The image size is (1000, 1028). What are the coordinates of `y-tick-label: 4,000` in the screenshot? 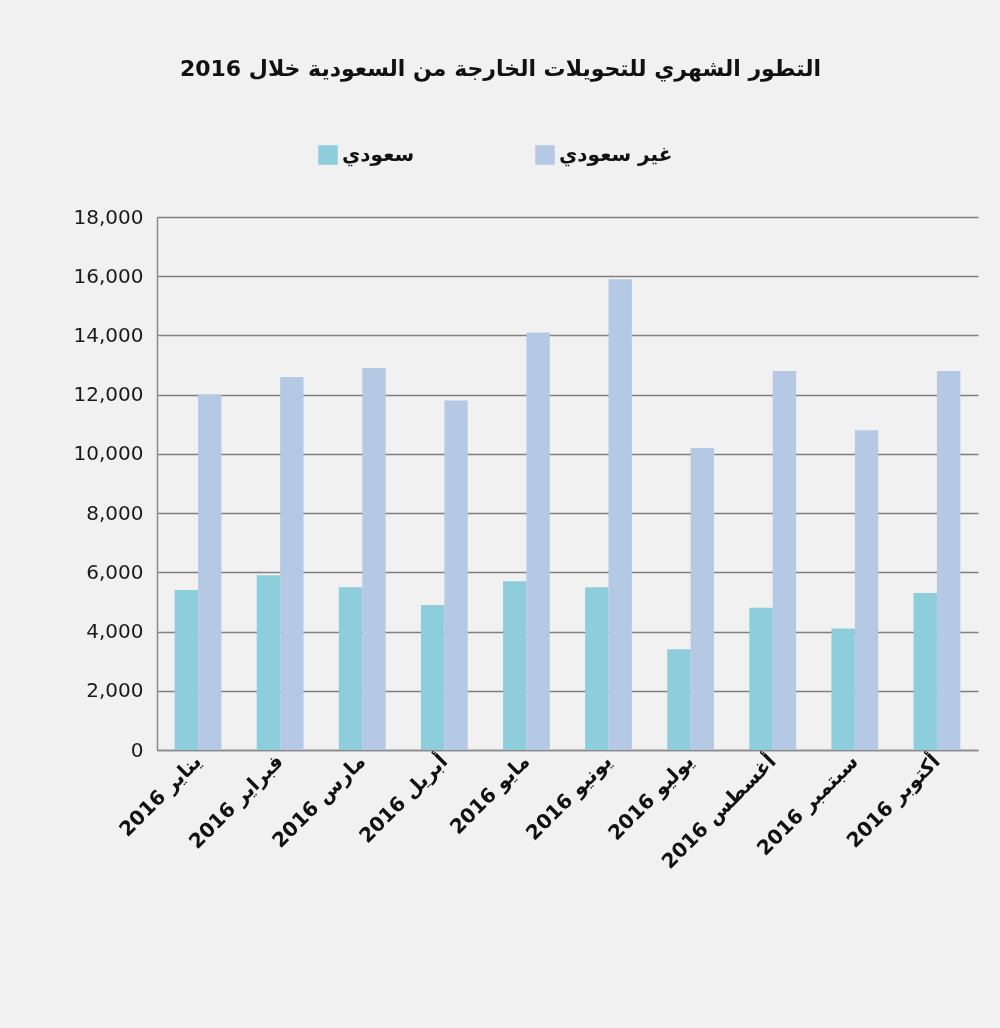 It's located at (115, 631).